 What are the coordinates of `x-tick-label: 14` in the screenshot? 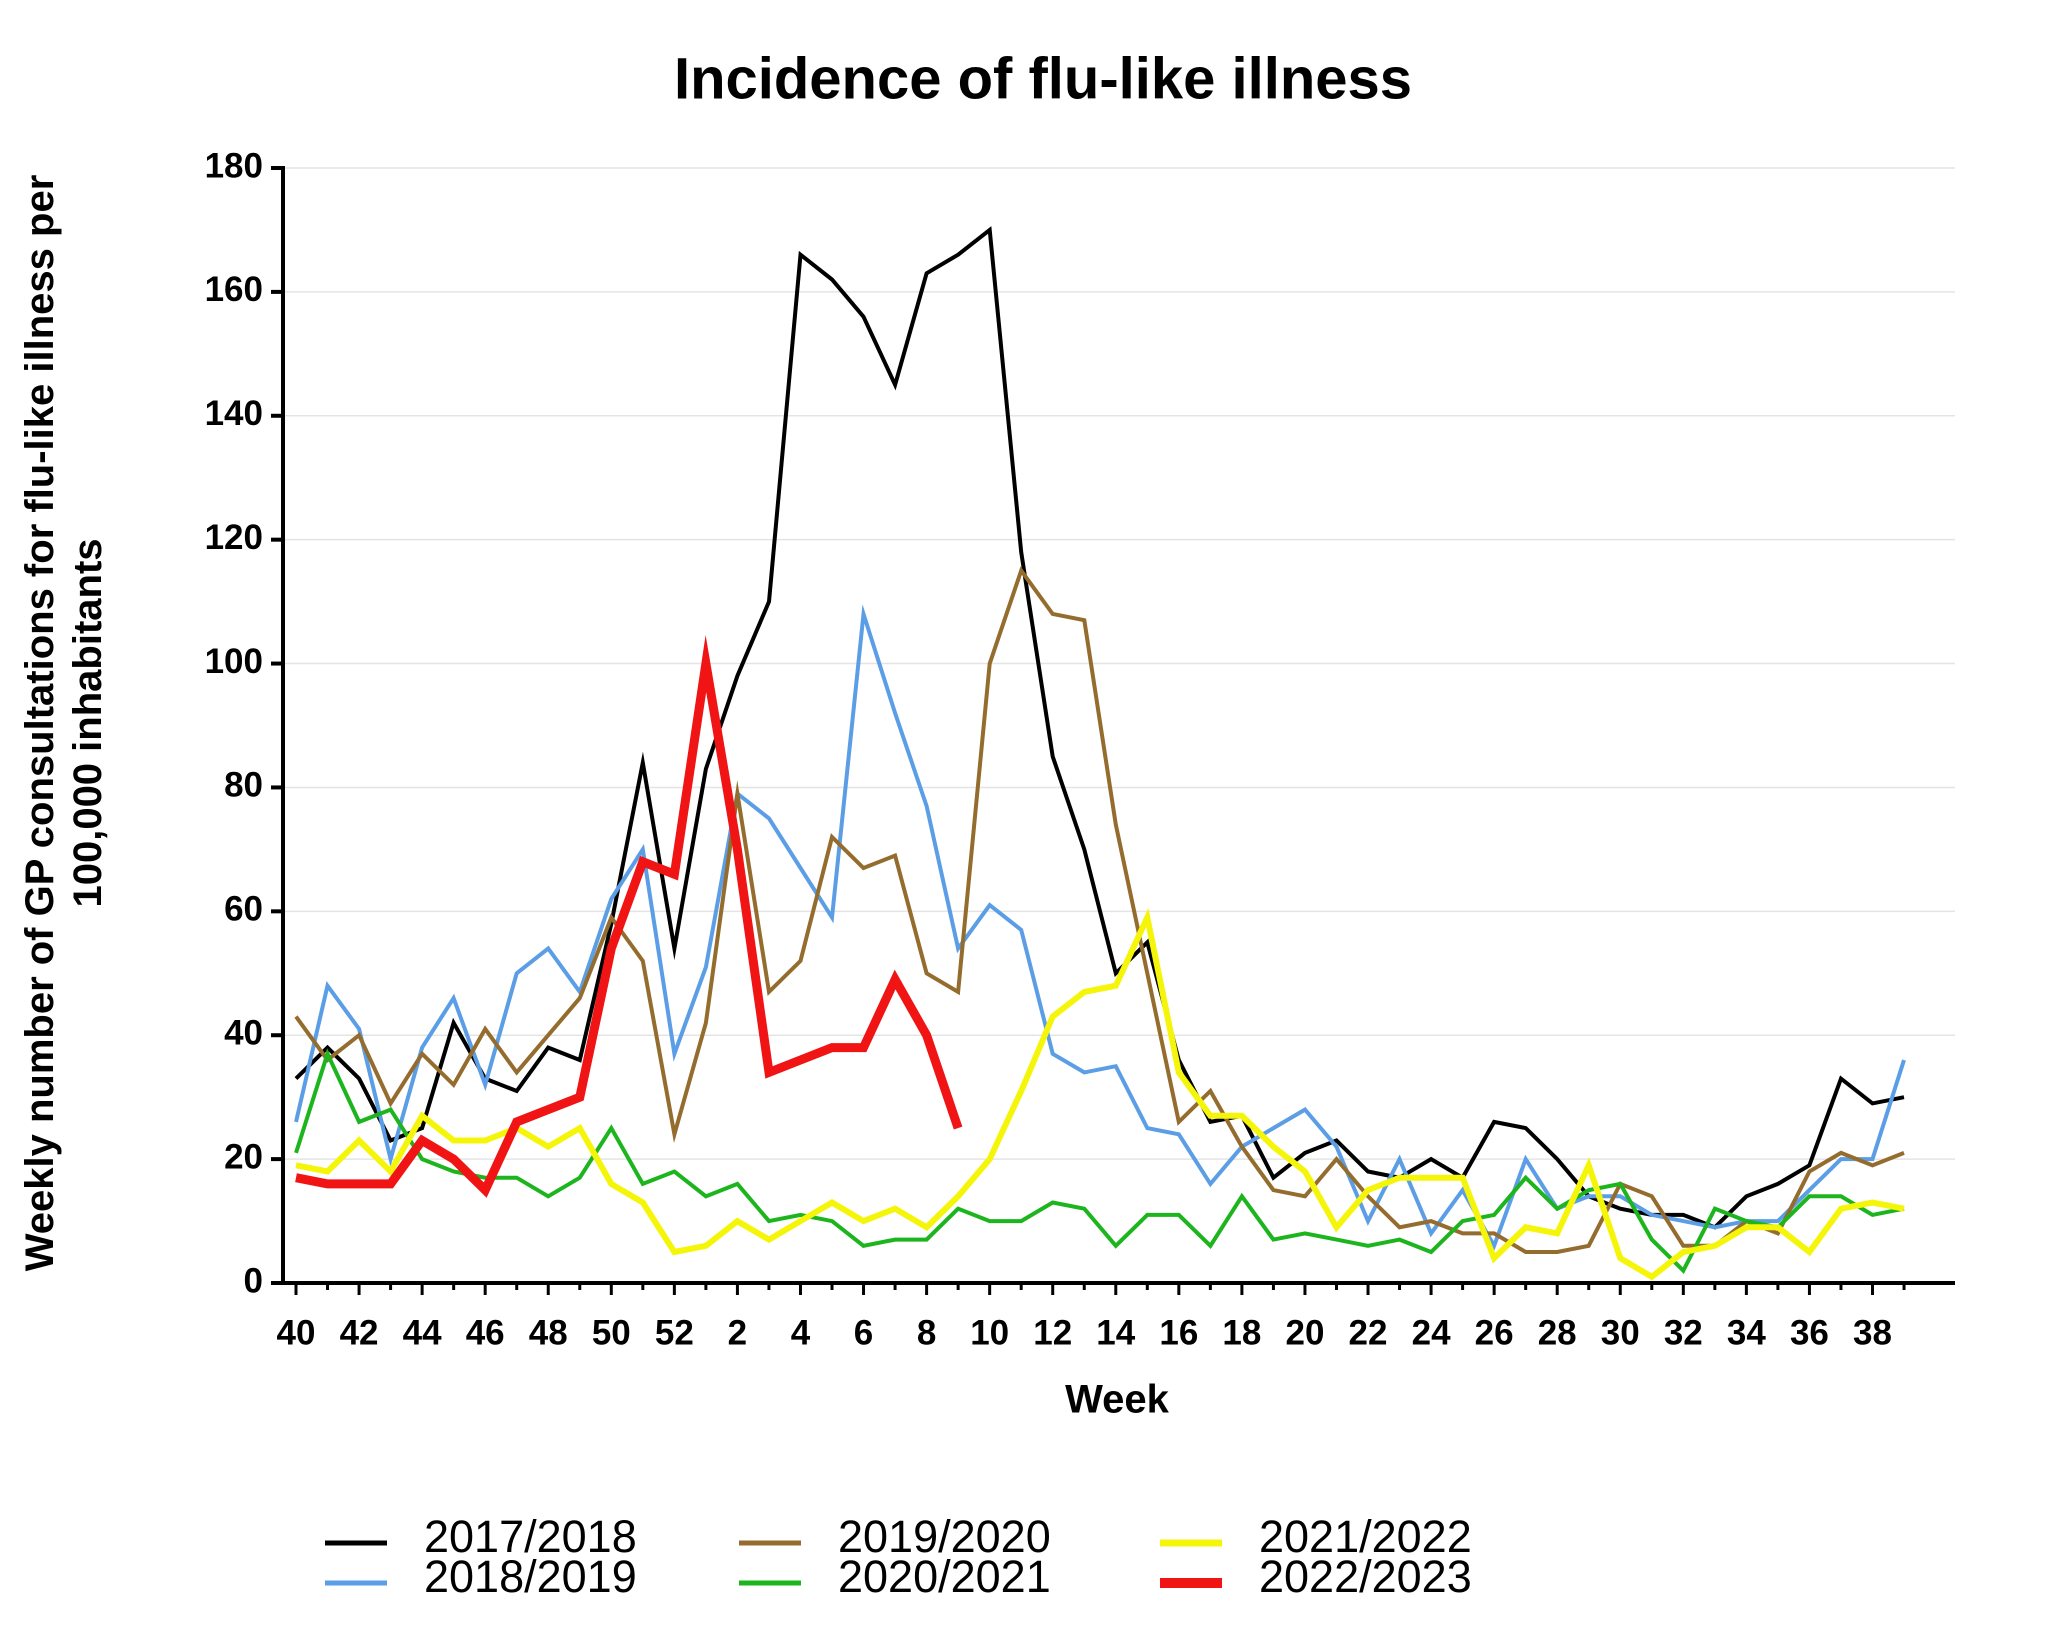 It's located at (1115, 1332).